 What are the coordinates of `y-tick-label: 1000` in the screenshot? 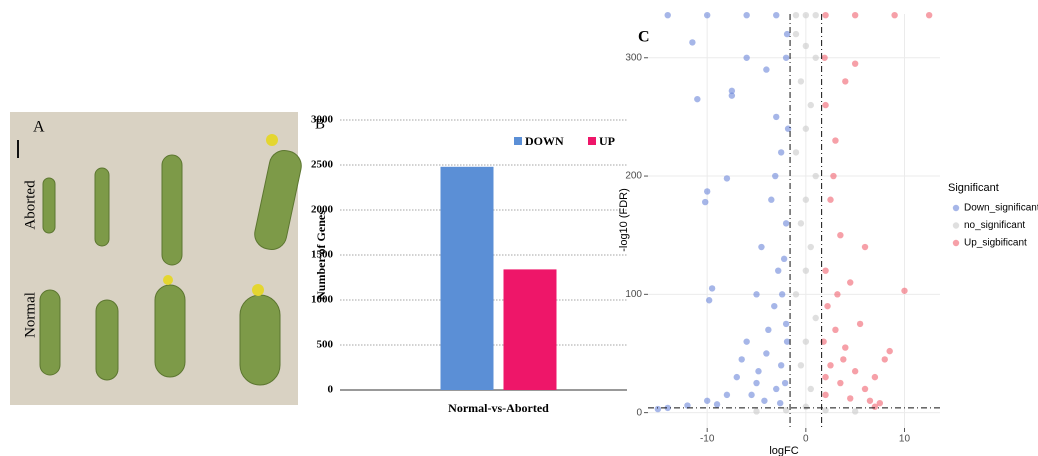 It's located at (322, 300).